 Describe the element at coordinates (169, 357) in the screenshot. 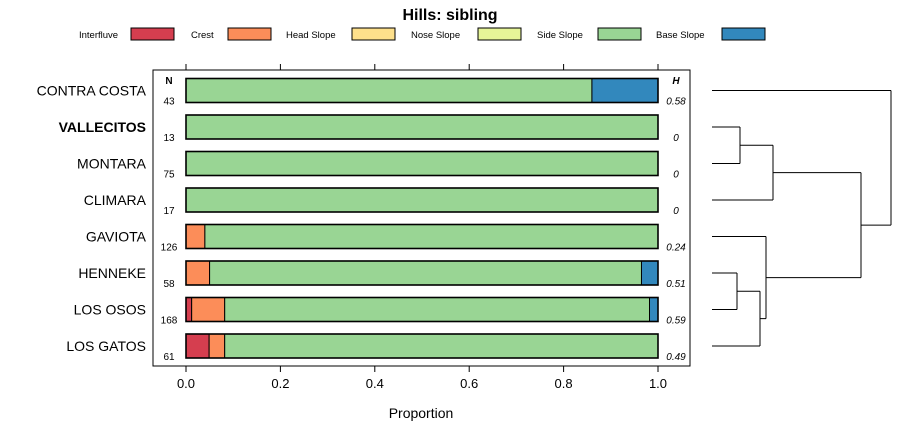

I see `n-value-los-gatos: 61` at that location.